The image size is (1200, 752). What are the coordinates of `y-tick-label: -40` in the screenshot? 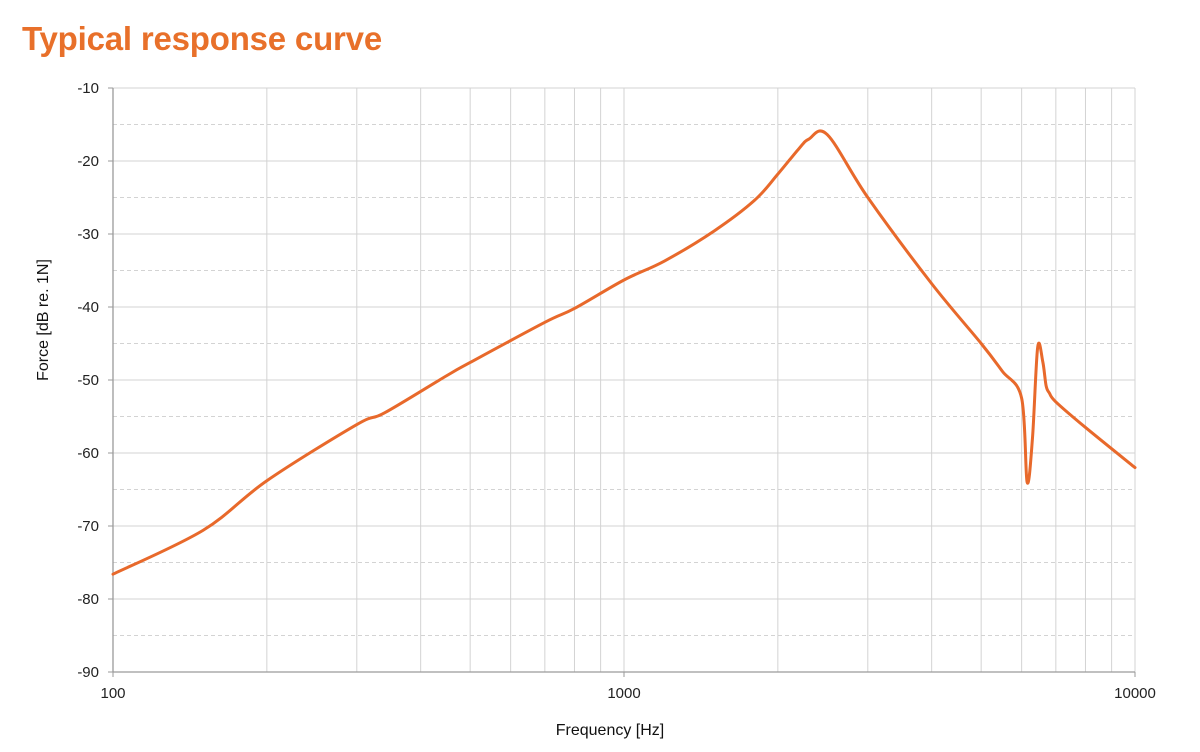 It's located at (88, 307).